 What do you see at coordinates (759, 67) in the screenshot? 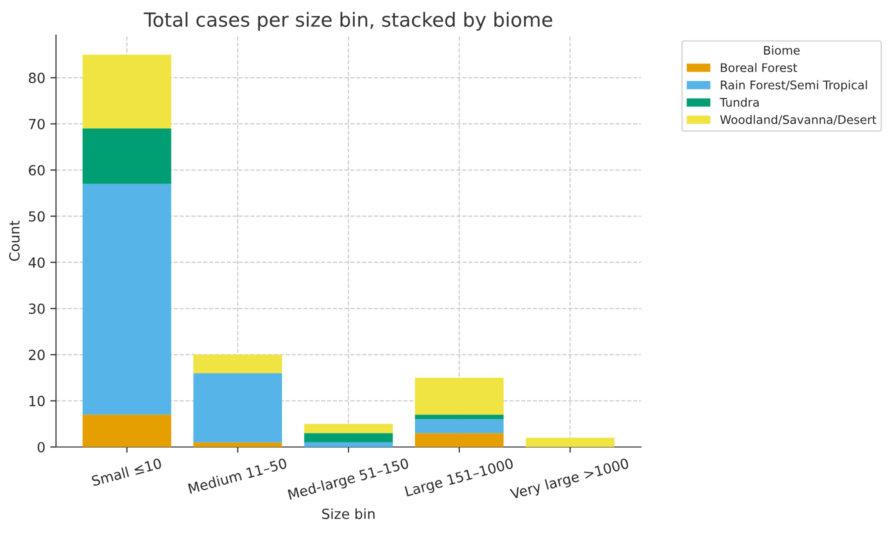
I see `legend-label: Boreal Forest` at bounding box center [759, 67].